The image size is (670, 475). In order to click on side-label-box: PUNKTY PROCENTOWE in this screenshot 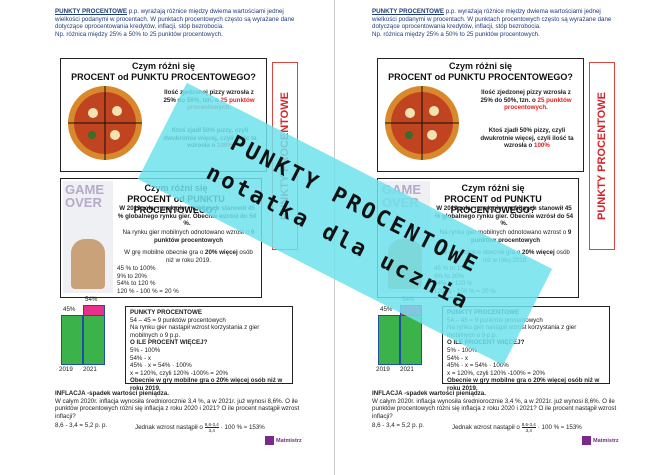, I will do `click(602, 156)`.